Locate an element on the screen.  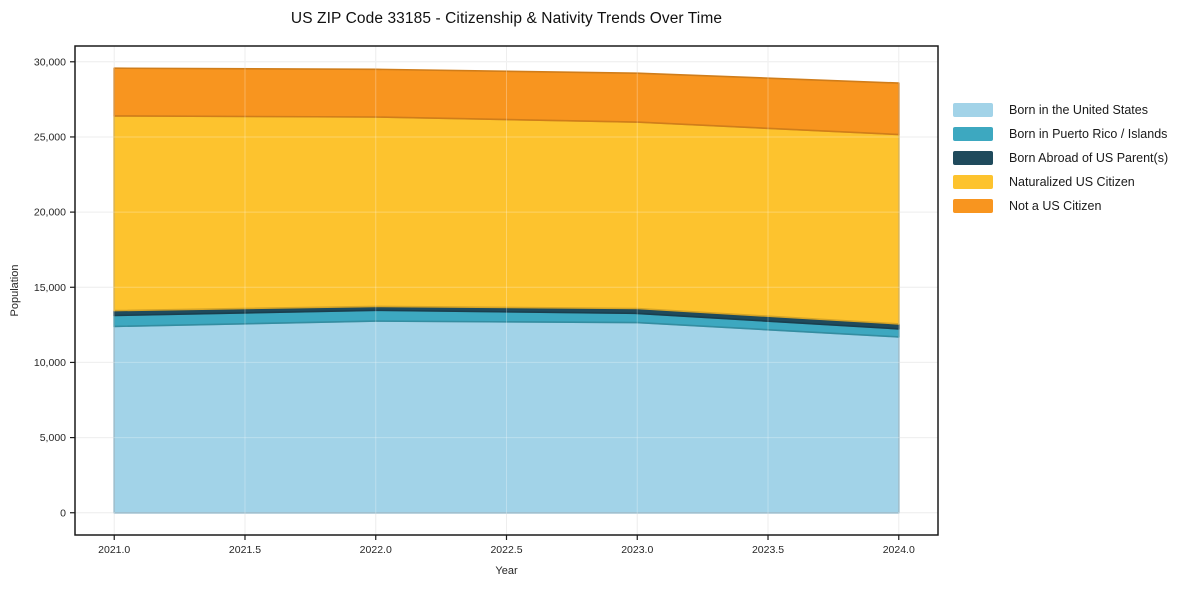
y-axis-label: Population is located at coordinates (15, 291).